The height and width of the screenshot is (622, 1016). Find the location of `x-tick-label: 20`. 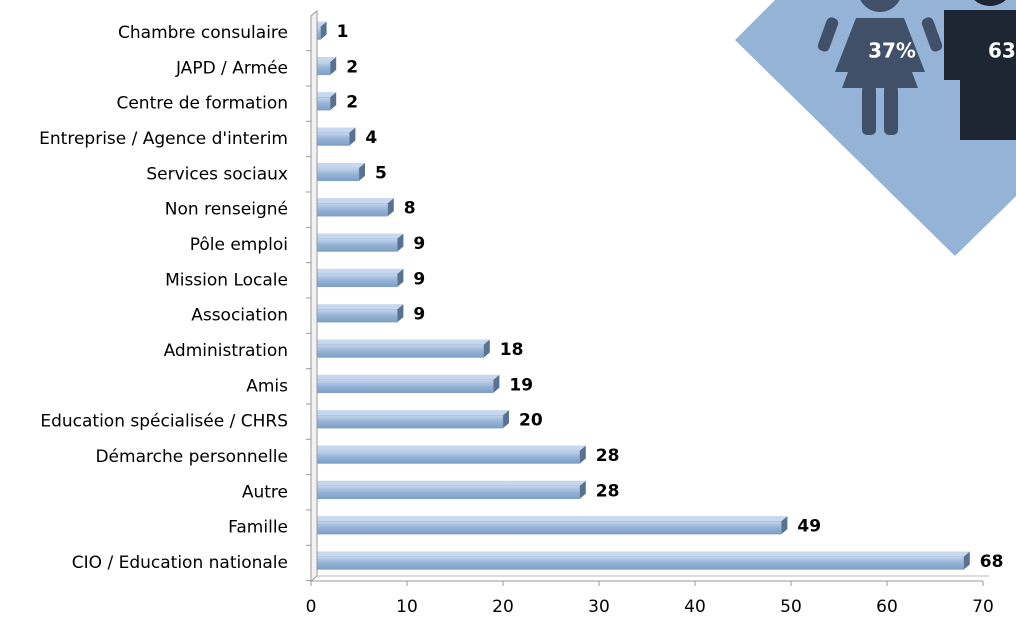

x-tick-label: 20 is located at coordinates (503, 607).